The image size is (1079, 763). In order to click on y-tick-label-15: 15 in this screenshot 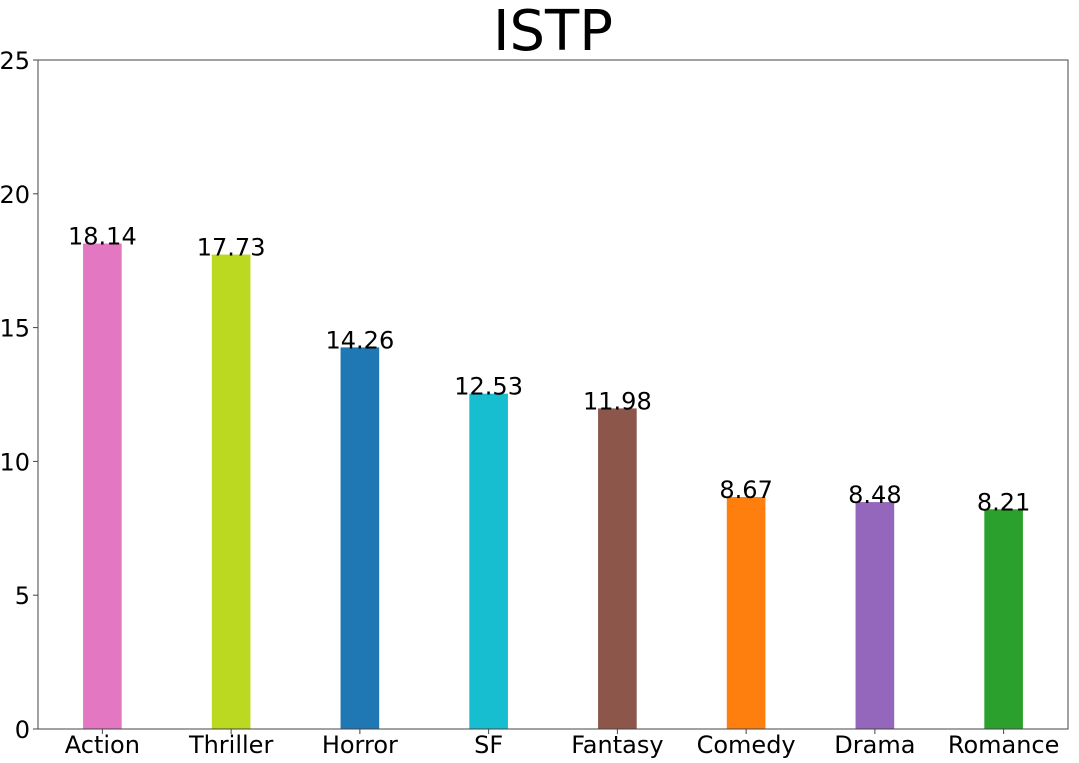, I will do `click(15, 329)`.